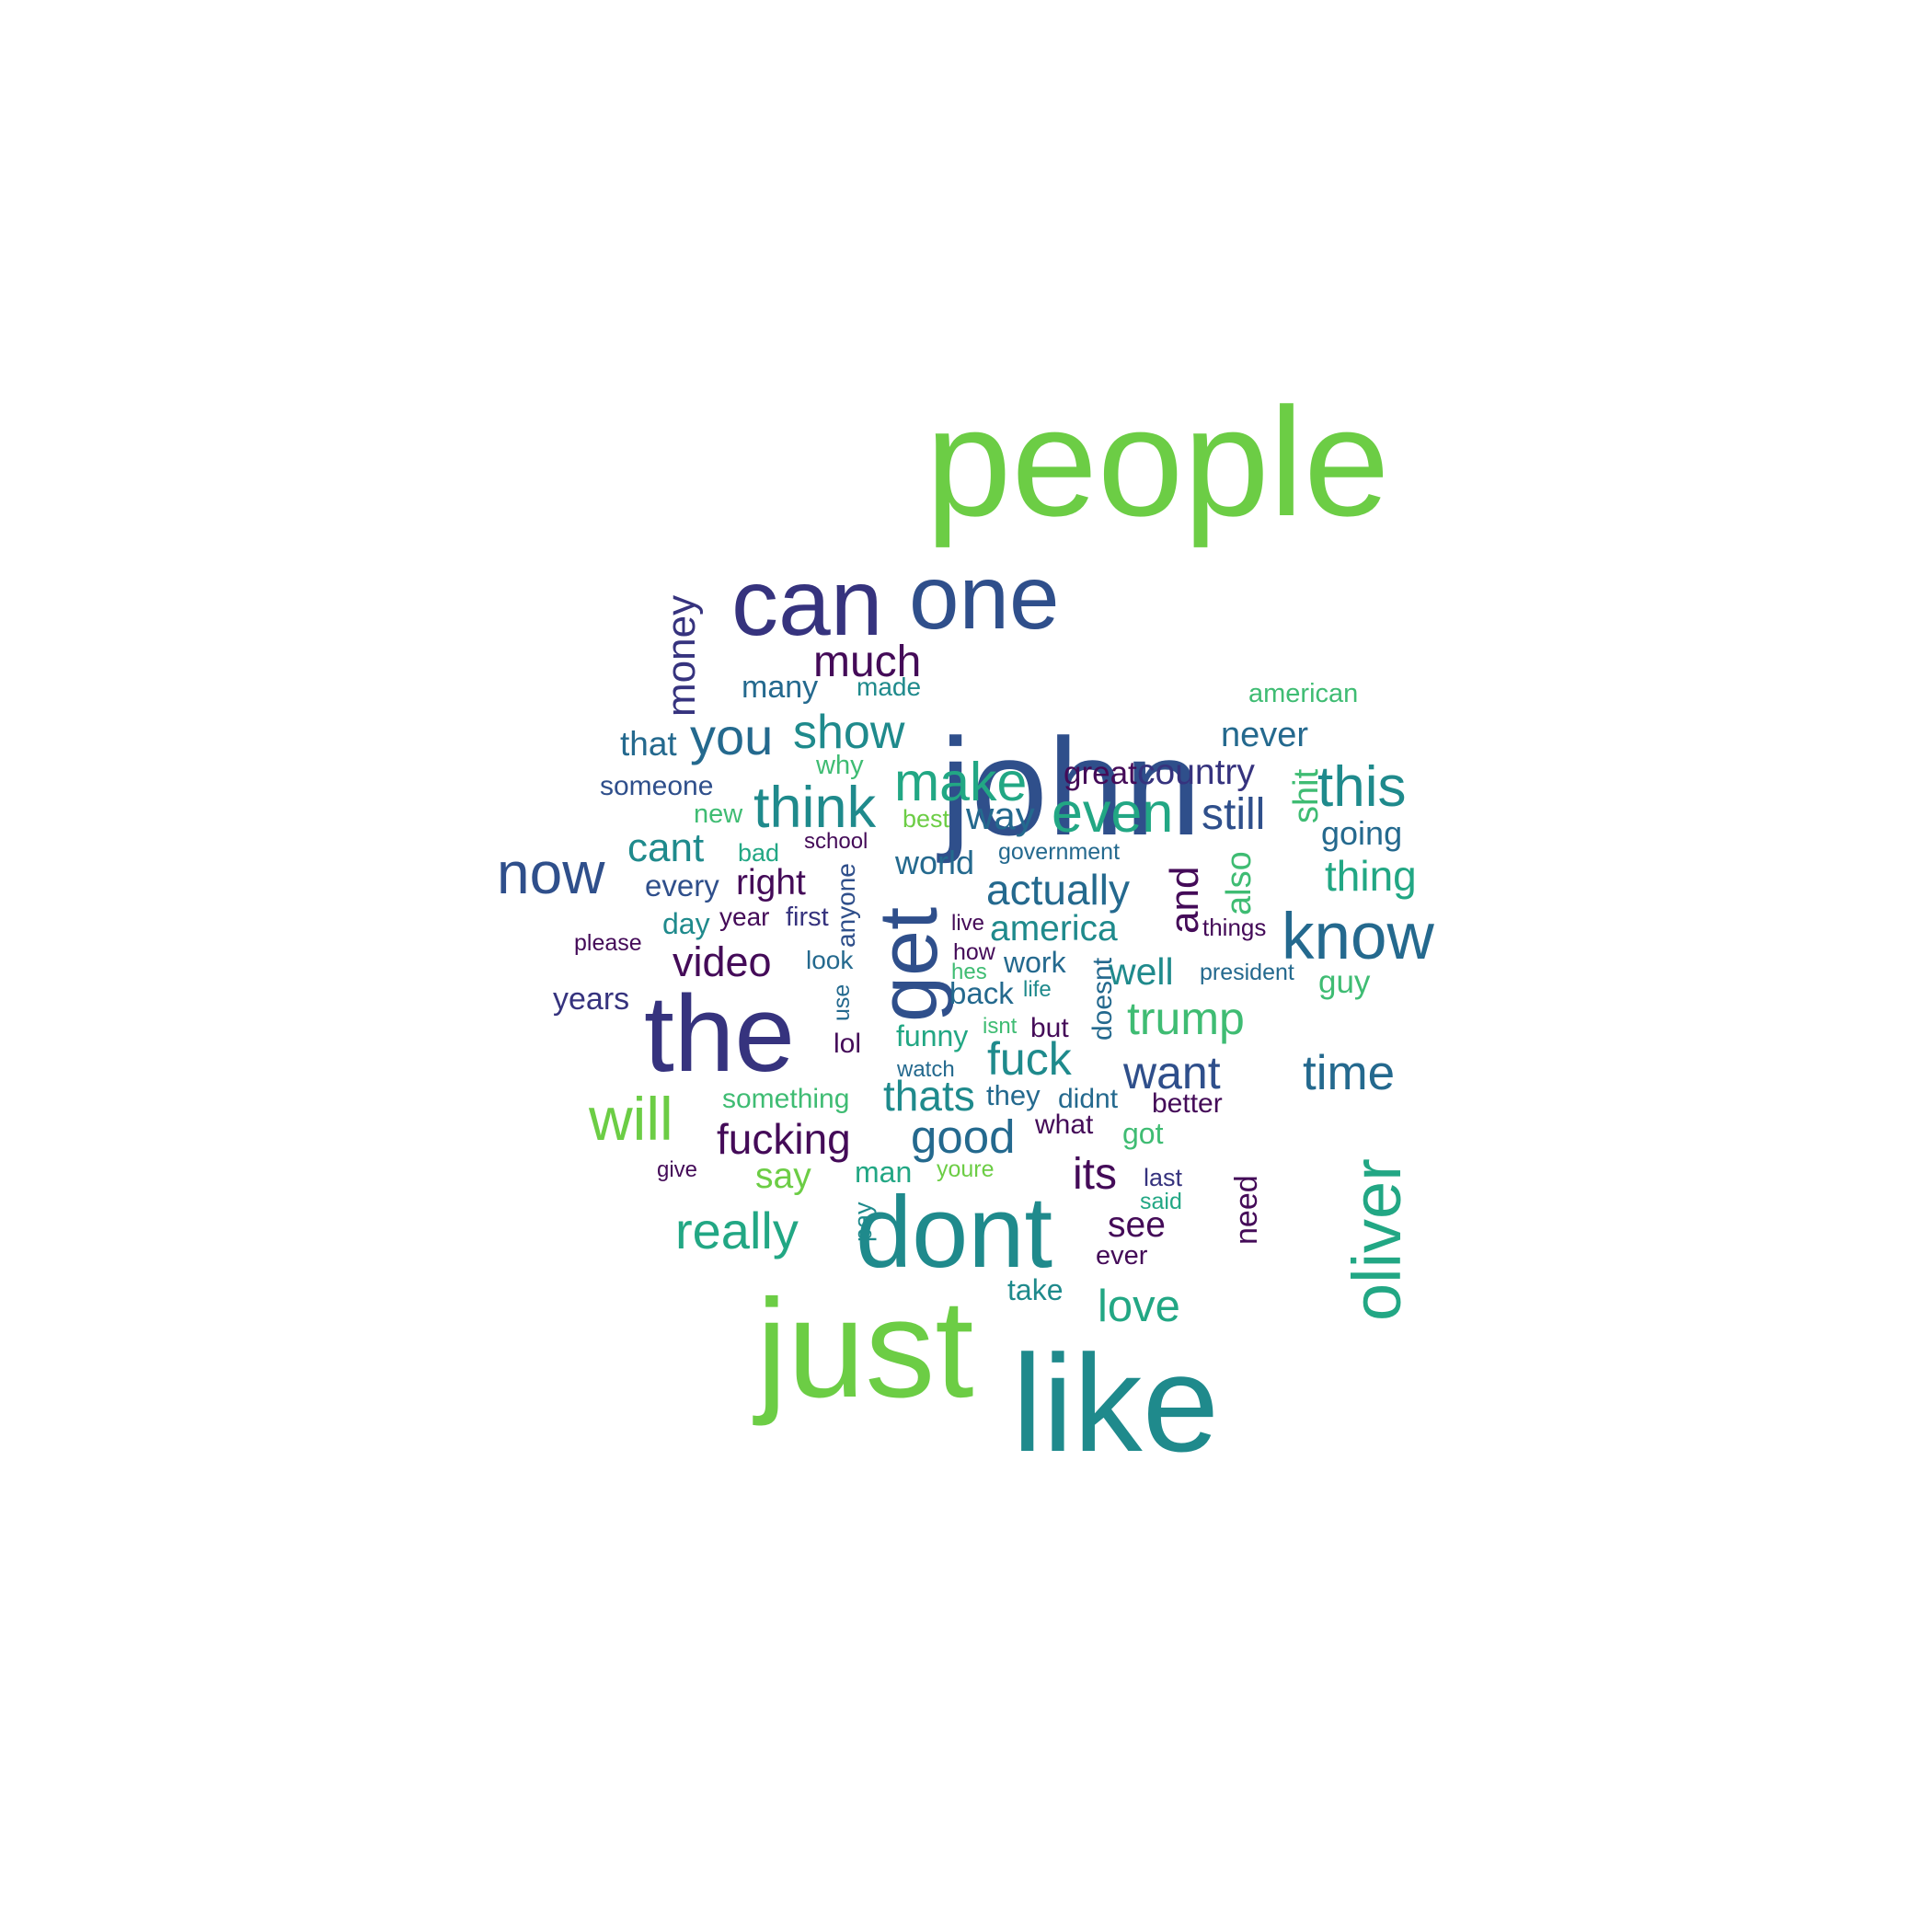 The image size is (1932, 1932). What do you see at coordinates (1035, 1289) in the screenshot?
I see `word-take: take` at bounding box center [1035, 1289].